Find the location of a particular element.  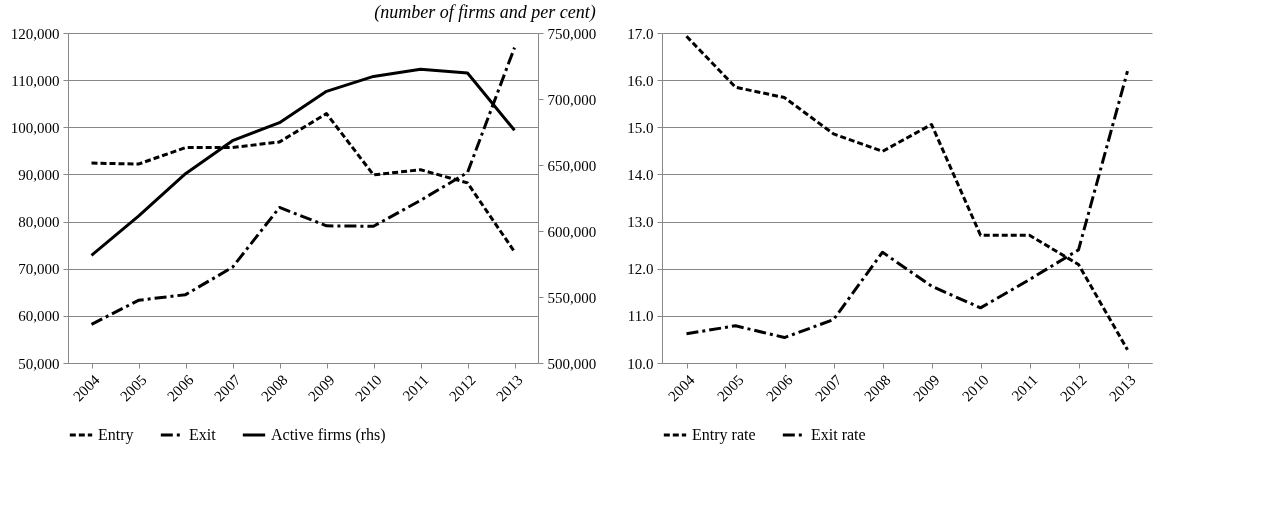

legend-label: Exit rate is located at coordinates (838, 434).